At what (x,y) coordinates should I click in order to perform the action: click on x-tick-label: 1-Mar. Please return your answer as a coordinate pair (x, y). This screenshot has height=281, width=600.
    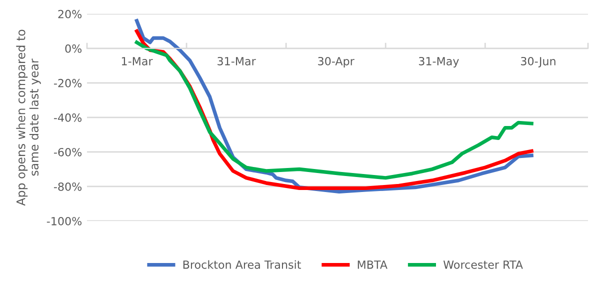
    Looking at the image, I should click on (137, 61).